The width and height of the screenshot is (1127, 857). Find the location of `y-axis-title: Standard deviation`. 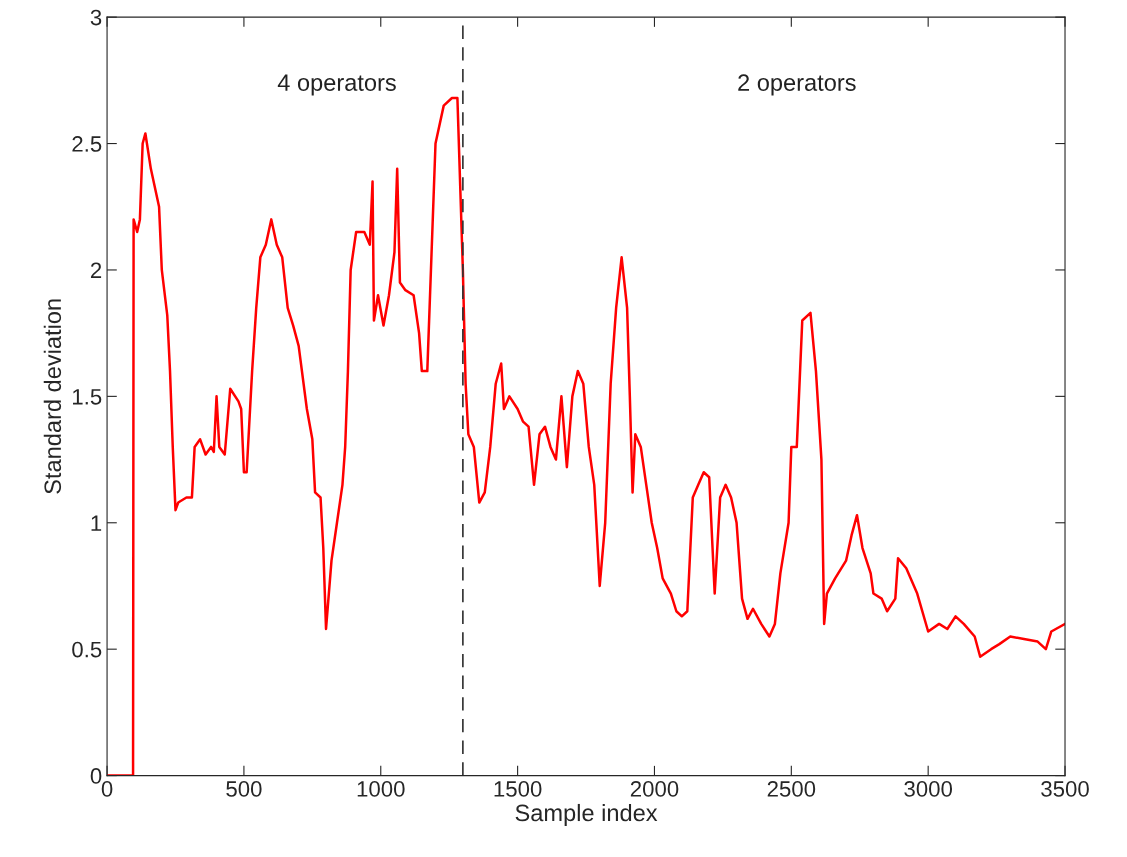

y-axis-title: Standard deviation is located at coordinates (52, 396).